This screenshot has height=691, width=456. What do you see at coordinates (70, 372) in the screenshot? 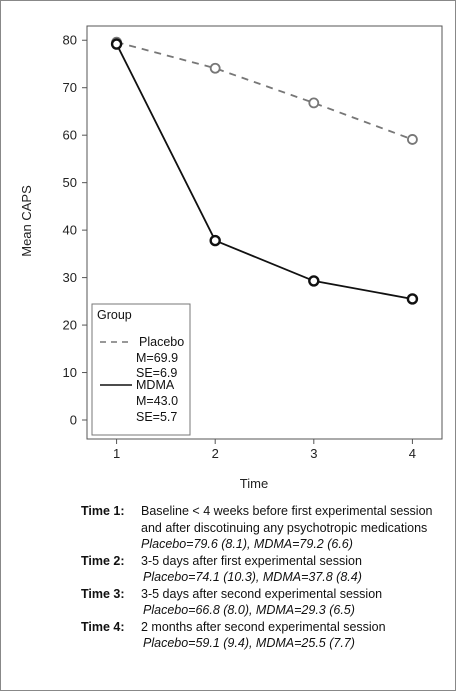
I see `y-tick-label: 10` at bounding box center [70, 372].